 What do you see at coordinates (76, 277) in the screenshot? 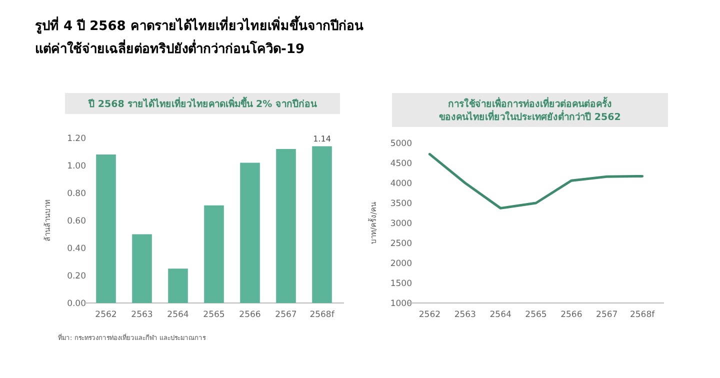
I see `y-tick-label: 0.20` at bounding box center [76, 277].